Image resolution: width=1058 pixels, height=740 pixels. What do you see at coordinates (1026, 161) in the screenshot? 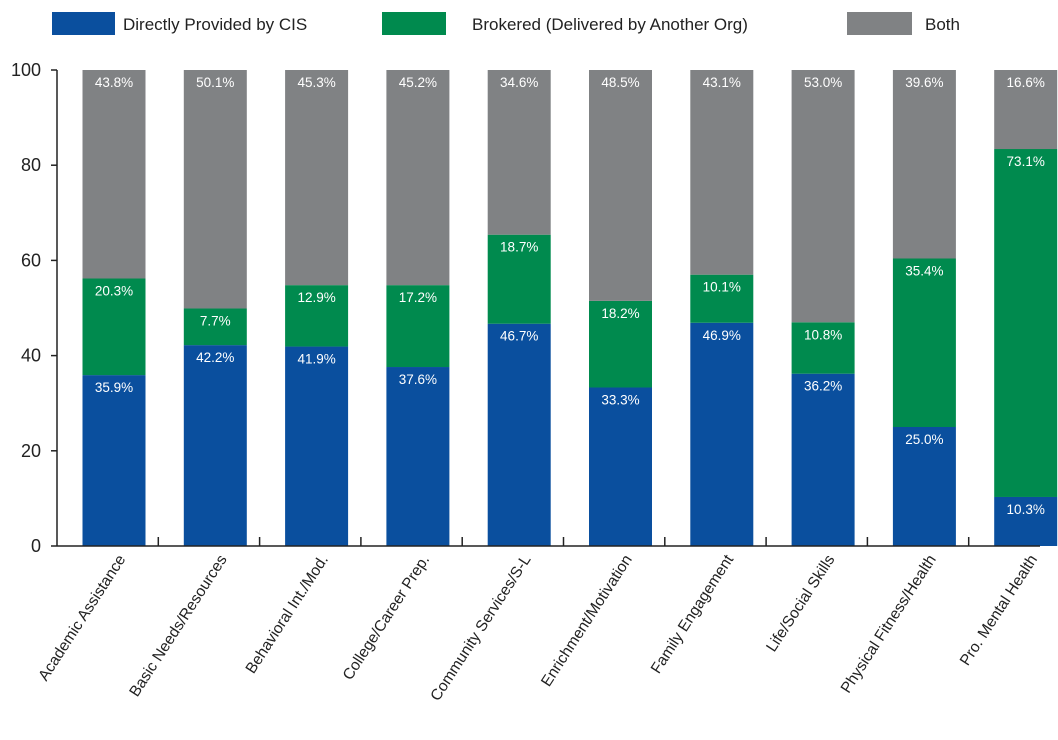
I see `data-label: 73.1%` at bounding box center [1026, 161].